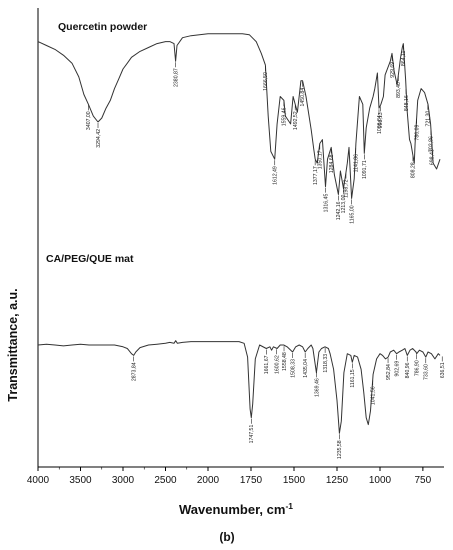  I want to click on series-label-mat: CA/PEG/QUE mat, so click(90, 259).